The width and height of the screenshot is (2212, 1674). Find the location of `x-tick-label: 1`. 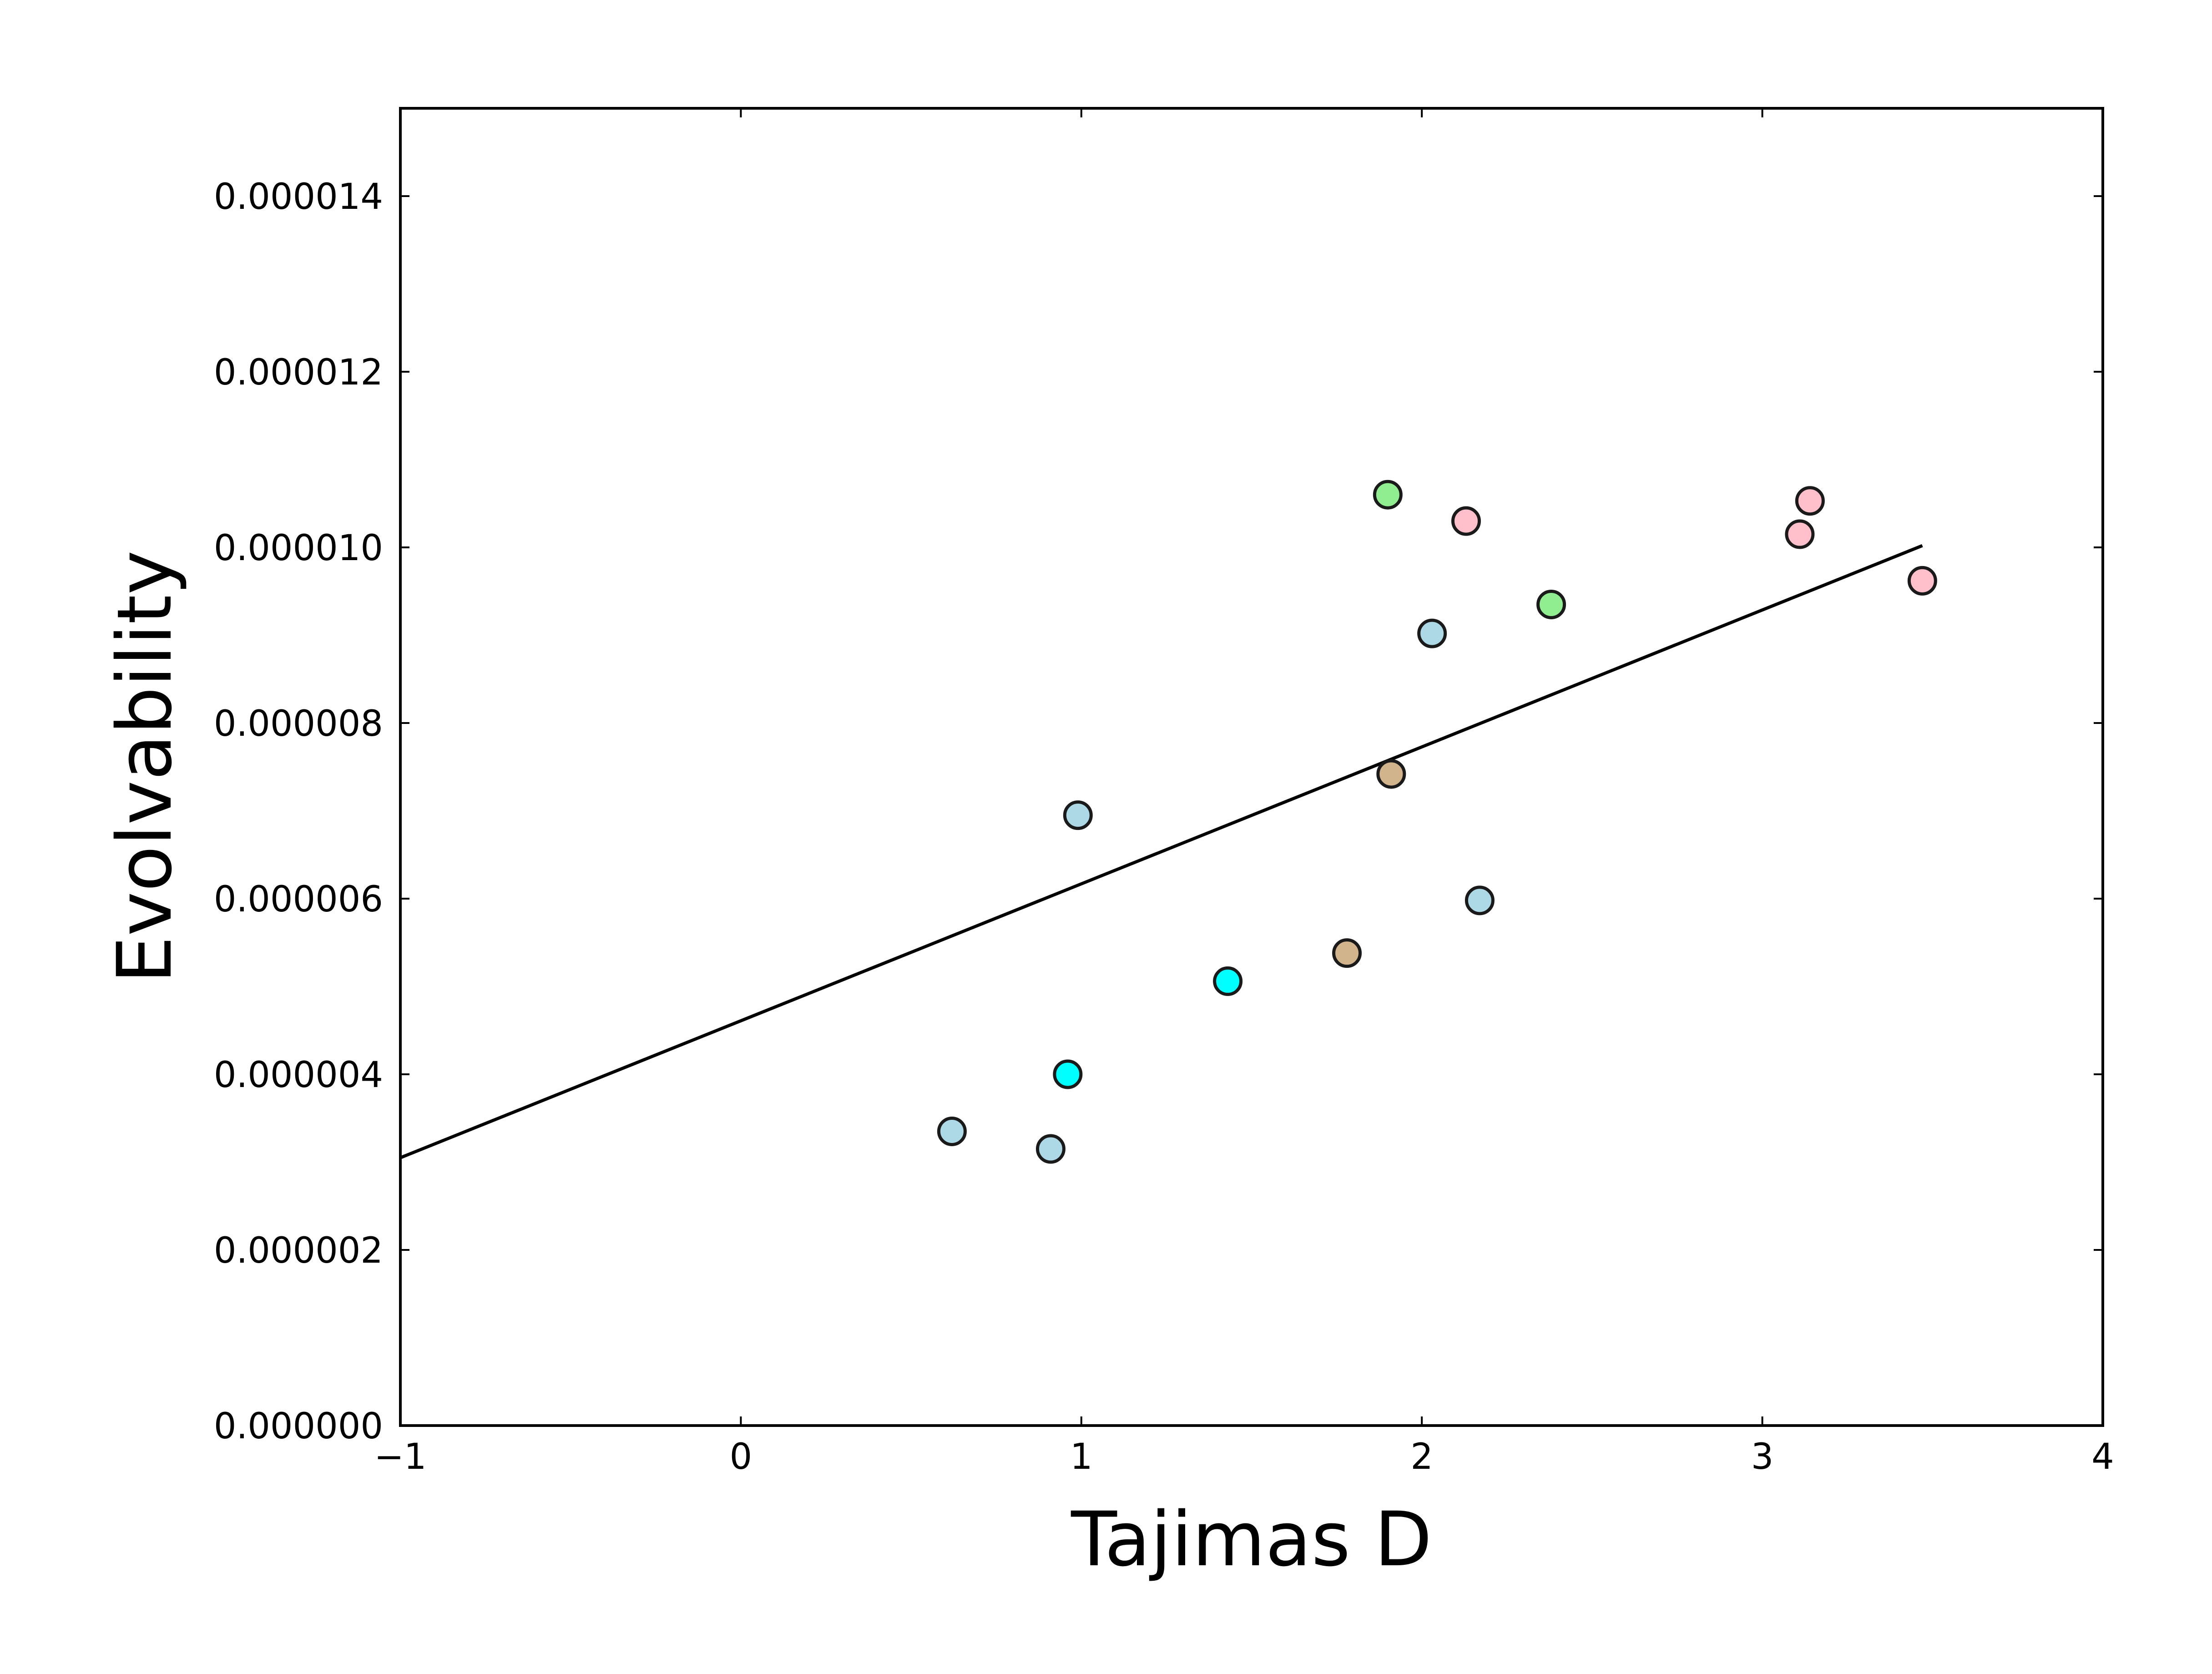

x-tick-label: 1 is located at coordinates (1081, 1457).